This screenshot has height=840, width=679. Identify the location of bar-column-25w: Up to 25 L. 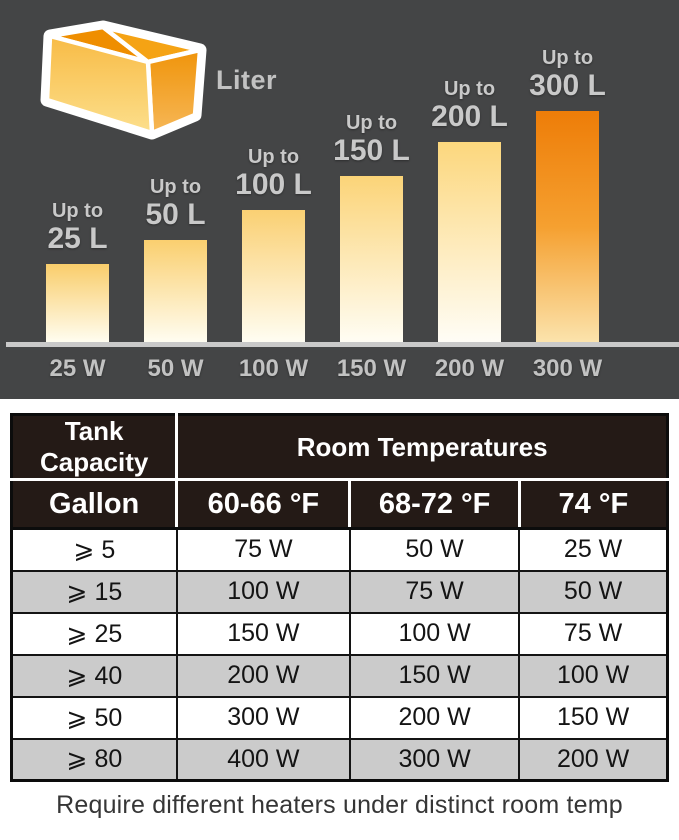
(77, 271).